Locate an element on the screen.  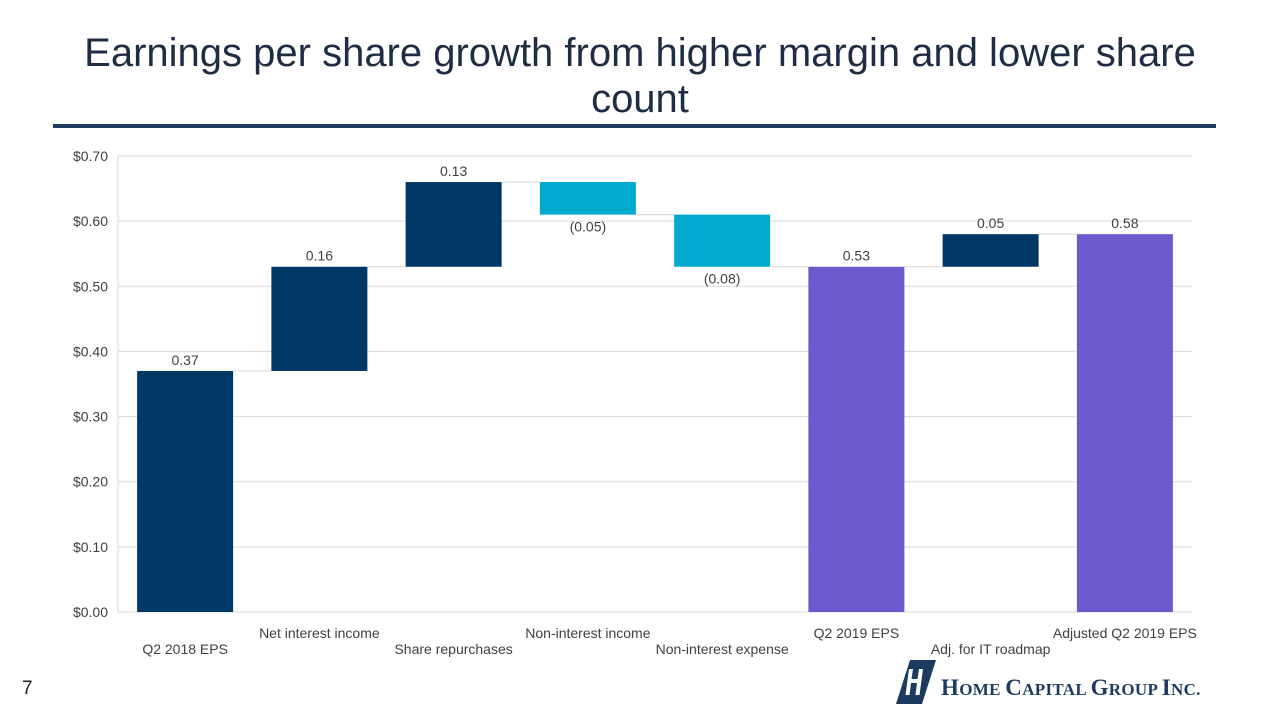
logo-wordmark: HOME CAPITAL GROUP INC. is located at coordinates (1071, 687).